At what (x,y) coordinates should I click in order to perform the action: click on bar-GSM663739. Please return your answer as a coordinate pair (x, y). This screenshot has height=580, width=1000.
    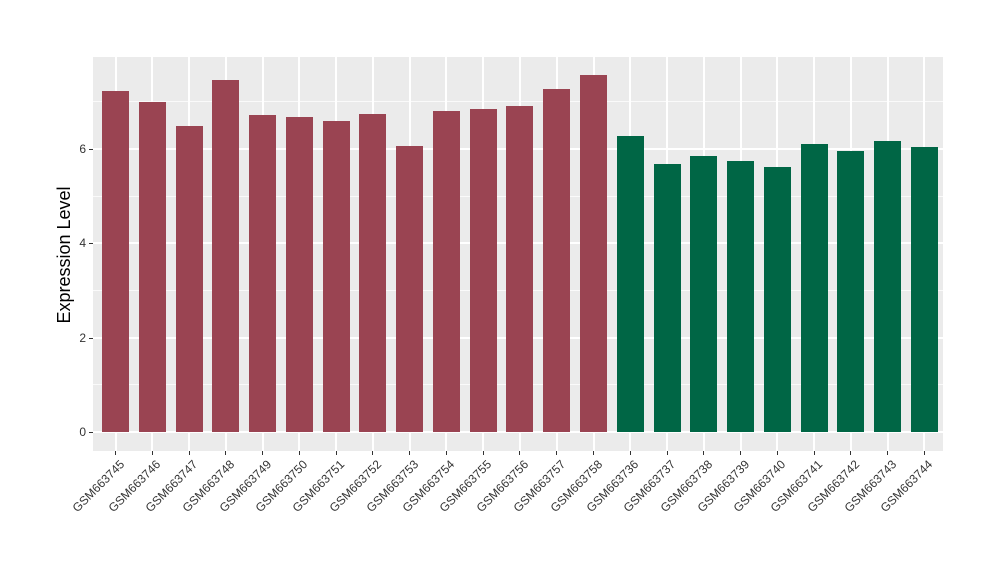
    Looking at the image, I should click on (741, 296).